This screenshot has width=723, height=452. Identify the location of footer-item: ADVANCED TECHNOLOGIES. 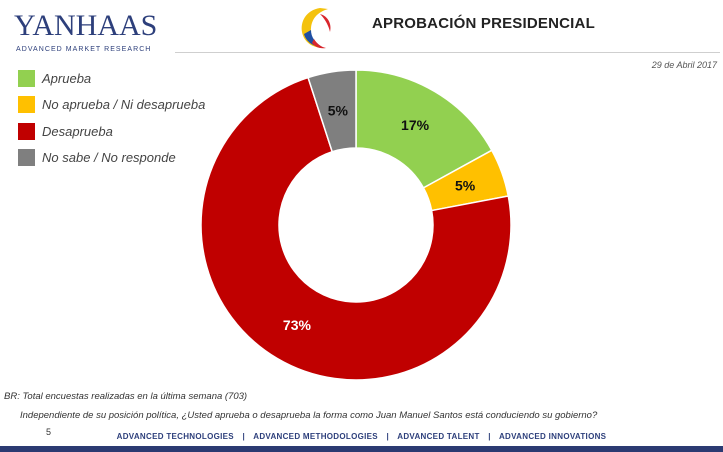
(175, 436).